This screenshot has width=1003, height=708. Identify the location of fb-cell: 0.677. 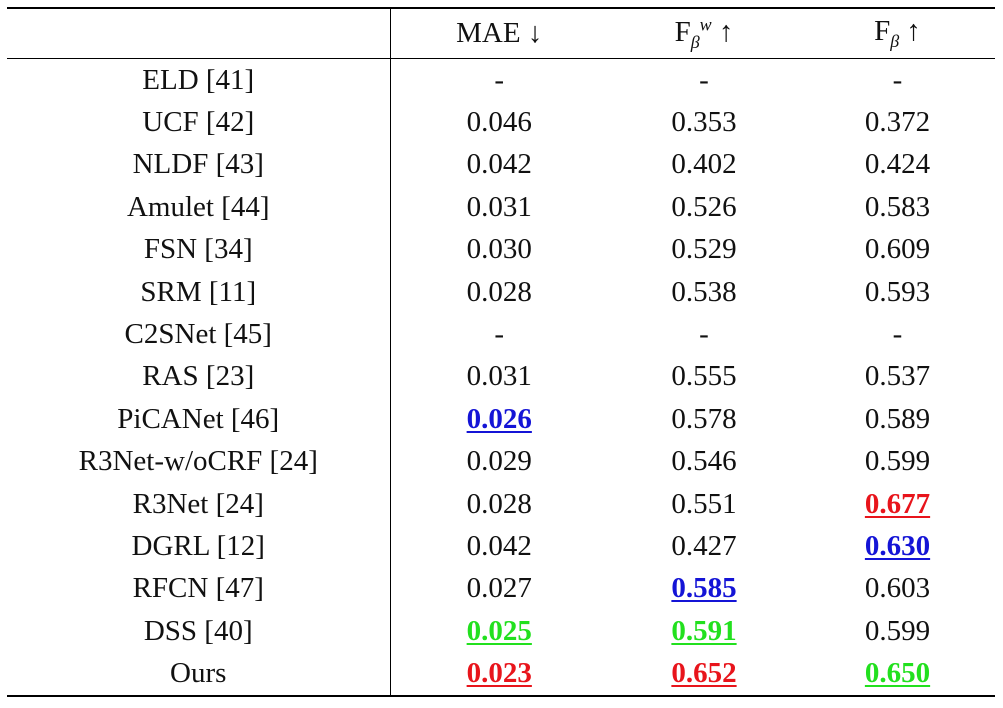
(897, 504).